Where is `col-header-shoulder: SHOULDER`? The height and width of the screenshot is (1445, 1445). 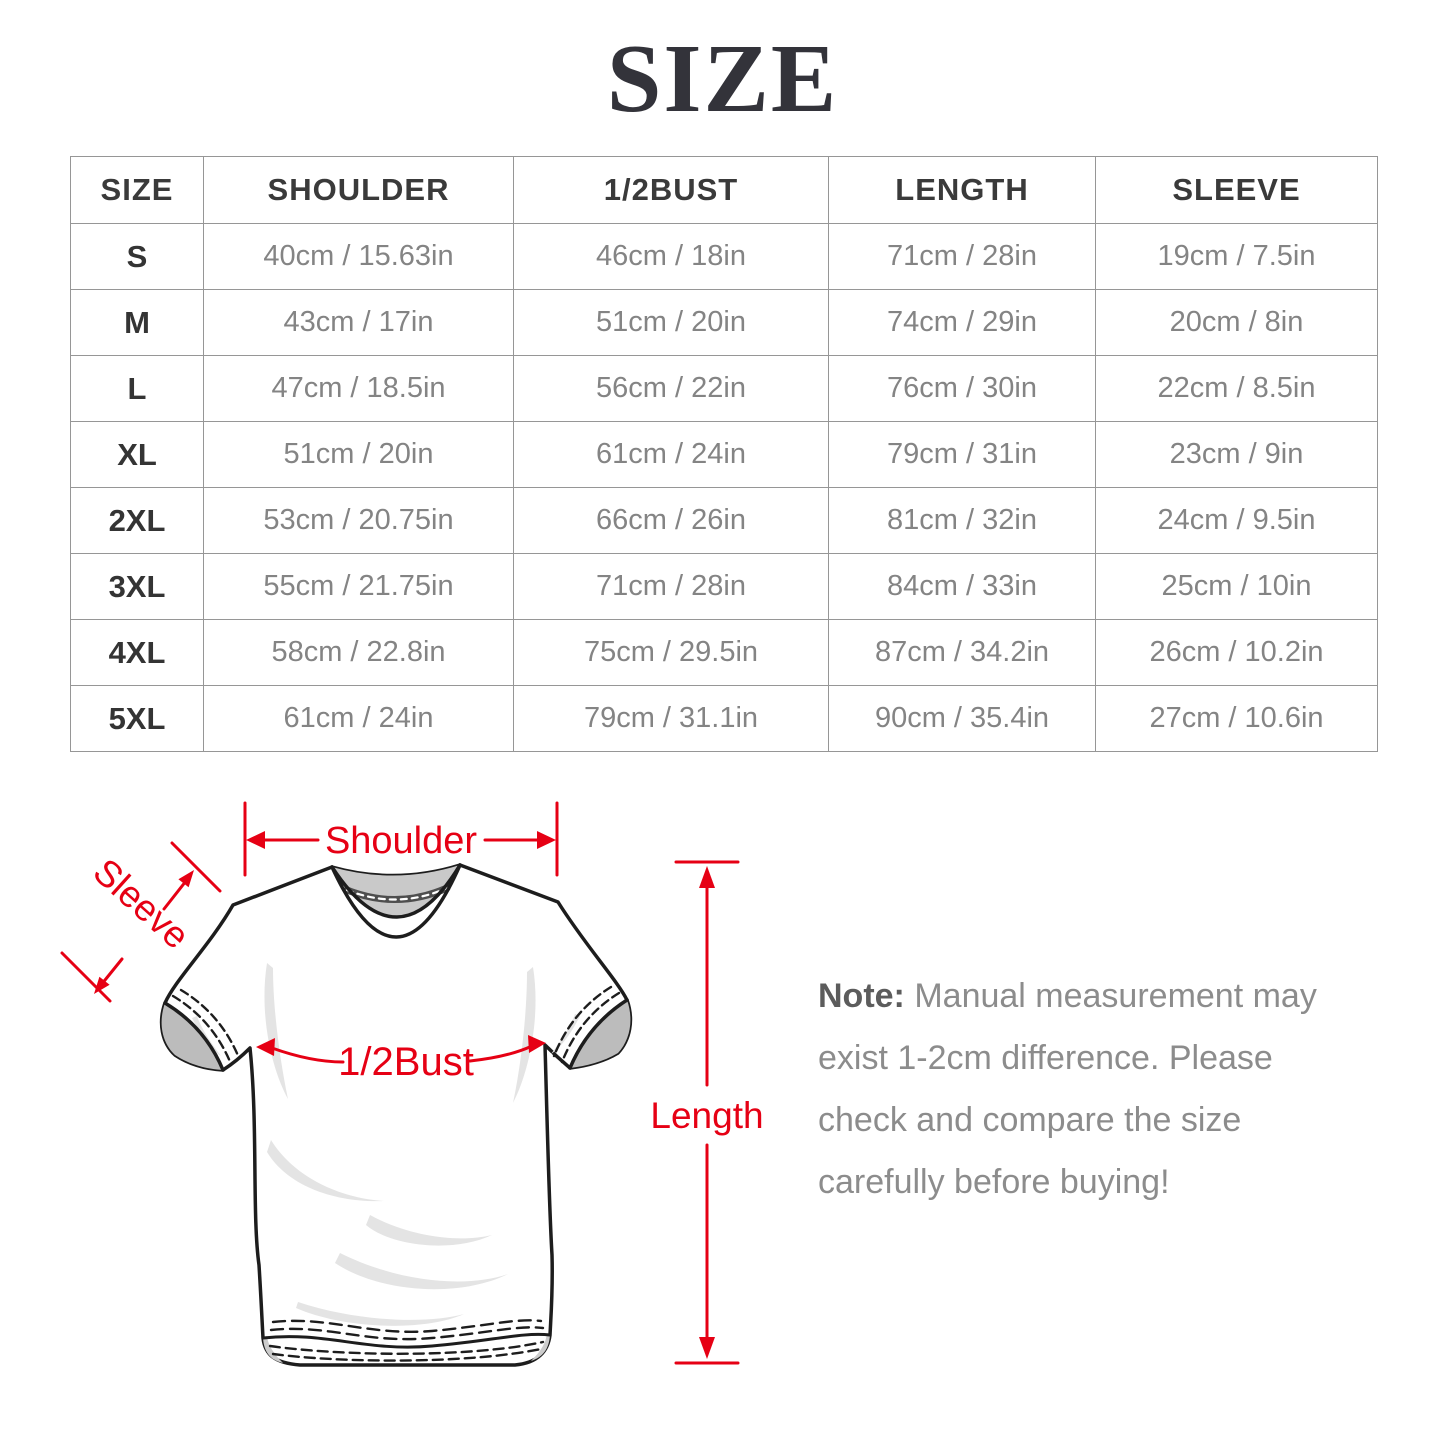
col-header-shoulder: SHOULDER is located at coordinates (358, 190).